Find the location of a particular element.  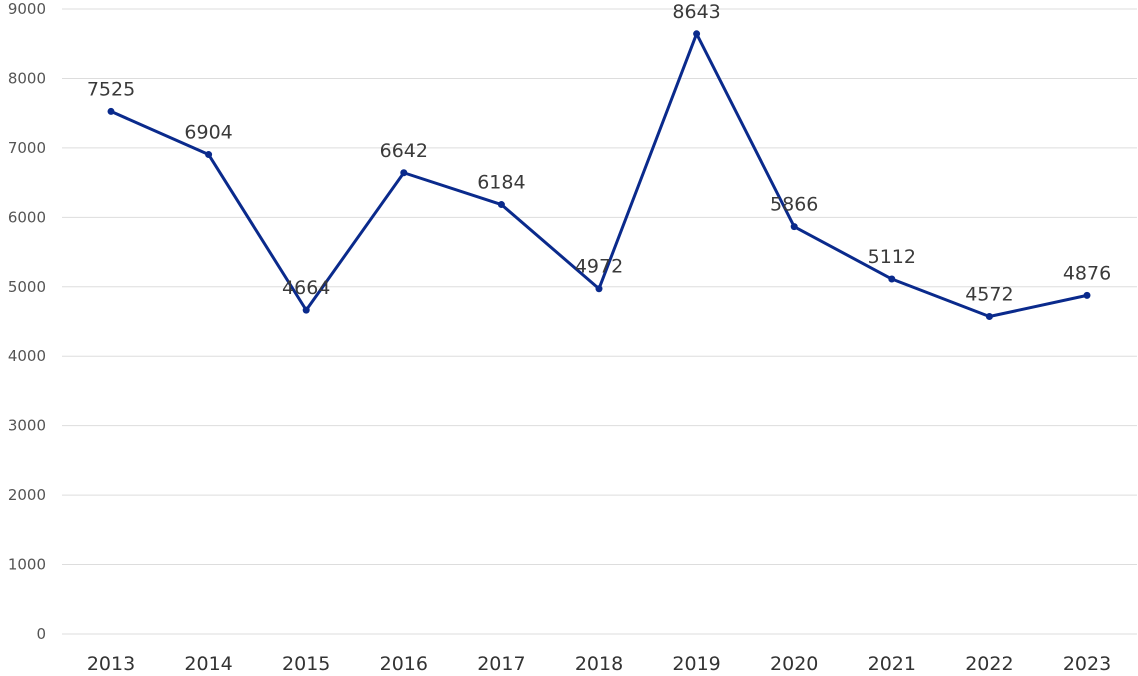

data-label-2020: 5866 is located at coordinates (794, 205).